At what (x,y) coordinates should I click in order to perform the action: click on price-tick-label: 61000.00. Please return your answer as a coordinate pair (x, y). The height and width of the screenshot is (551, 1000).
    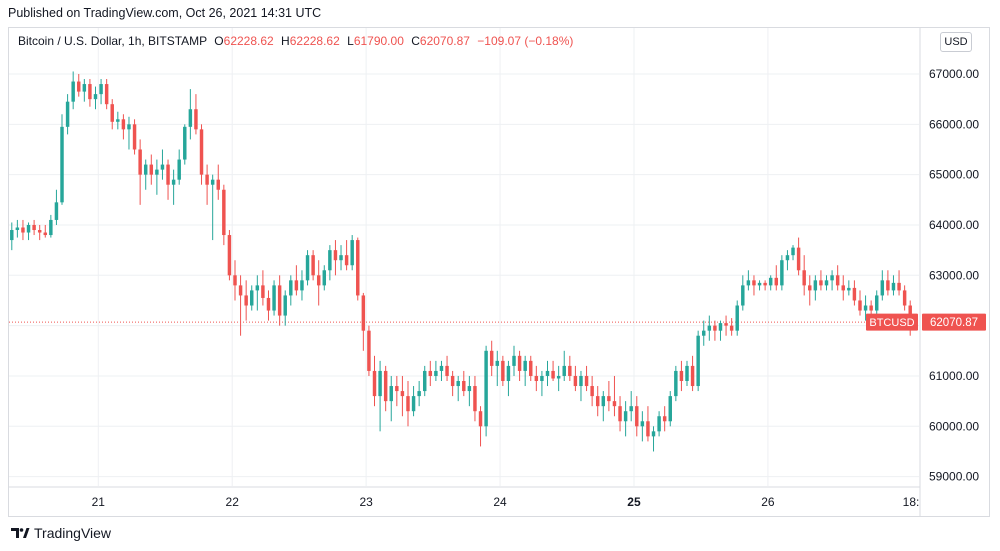
    Looking at the image, I should click on (954, 376).